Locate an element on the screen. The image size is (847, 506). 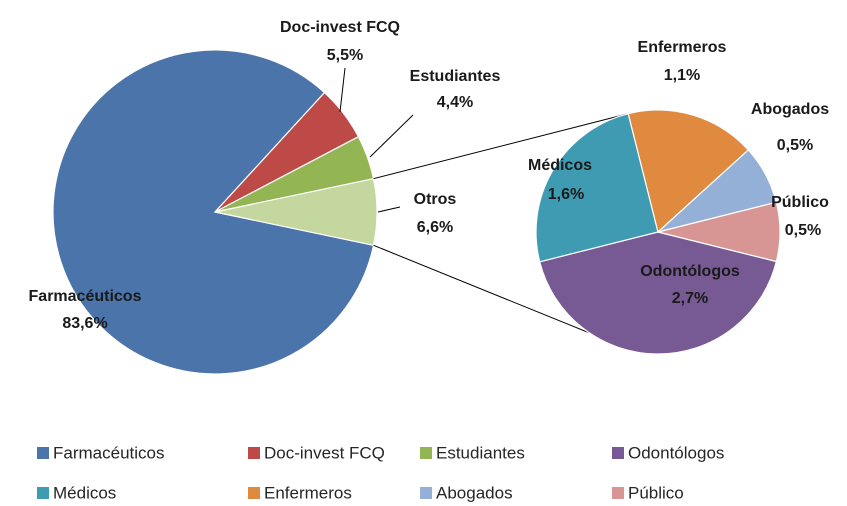
data-label-value: 2,7% is located at coordinates (690, 298).